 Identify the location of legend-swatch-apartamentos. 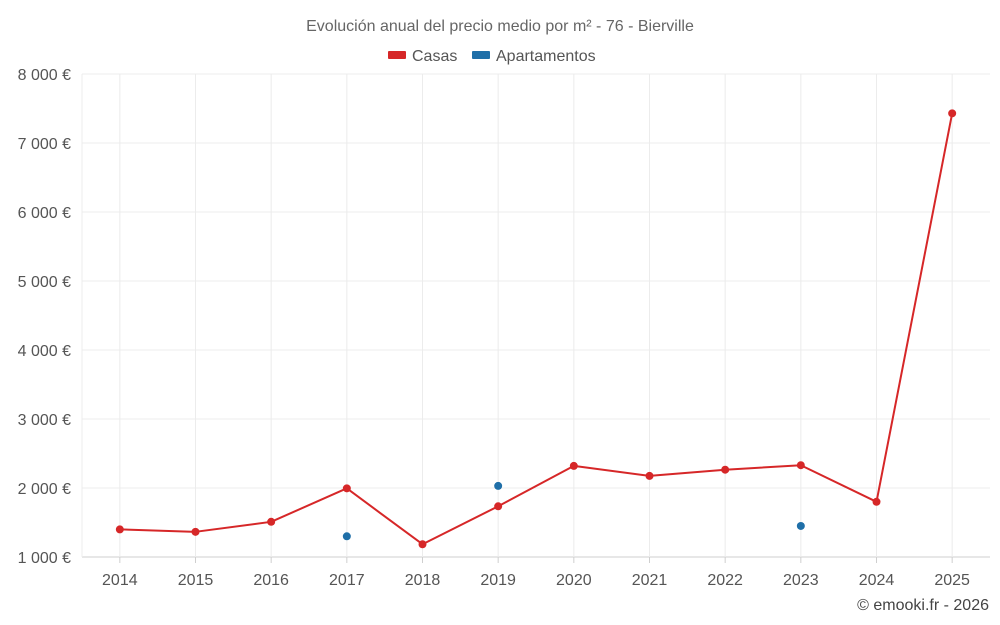
(481, 55).